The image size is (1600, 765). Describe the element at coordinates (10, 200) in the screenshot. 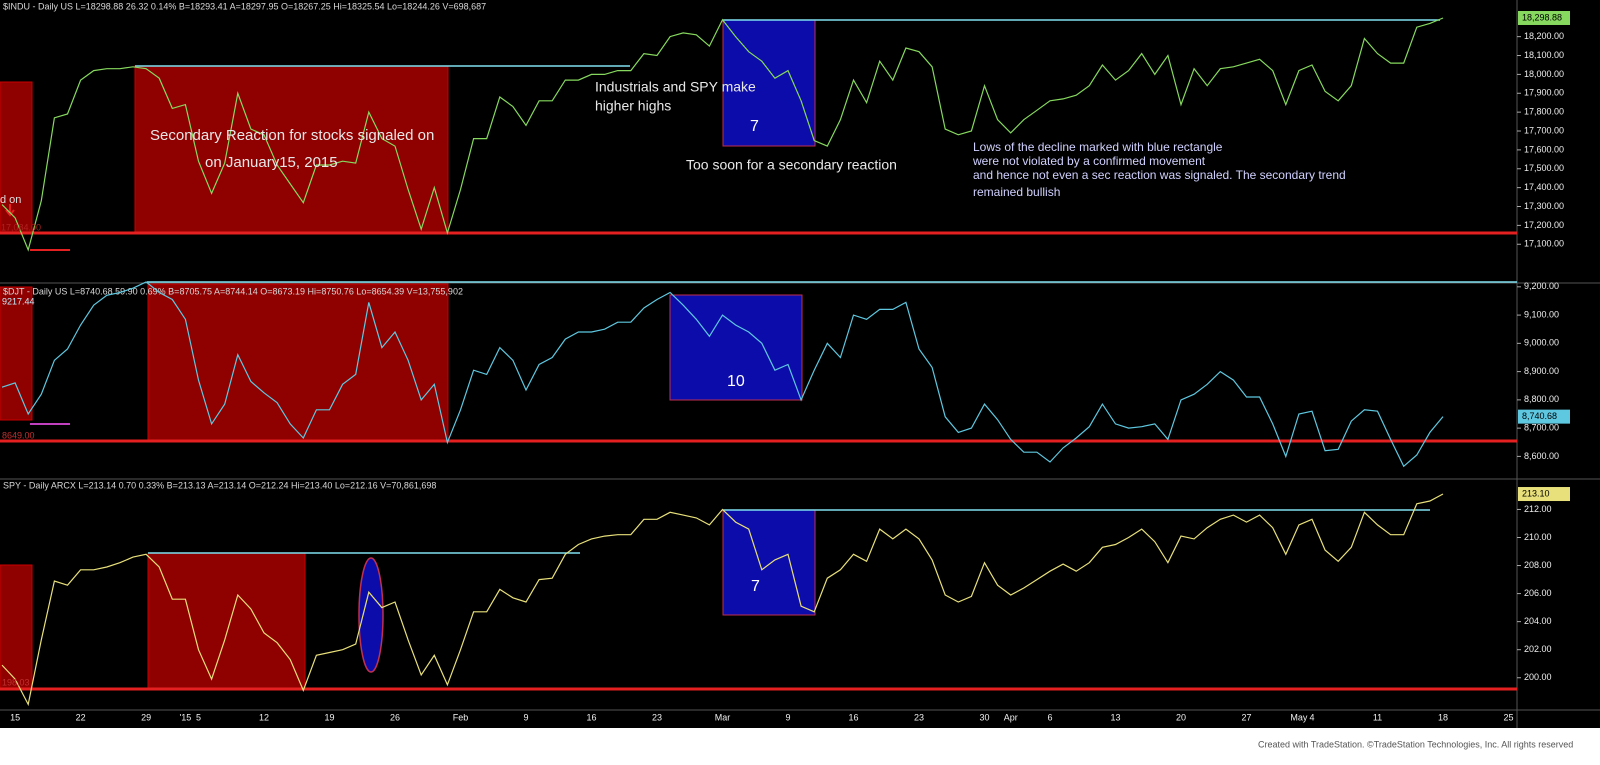

I see `annotation: d on` at that location.